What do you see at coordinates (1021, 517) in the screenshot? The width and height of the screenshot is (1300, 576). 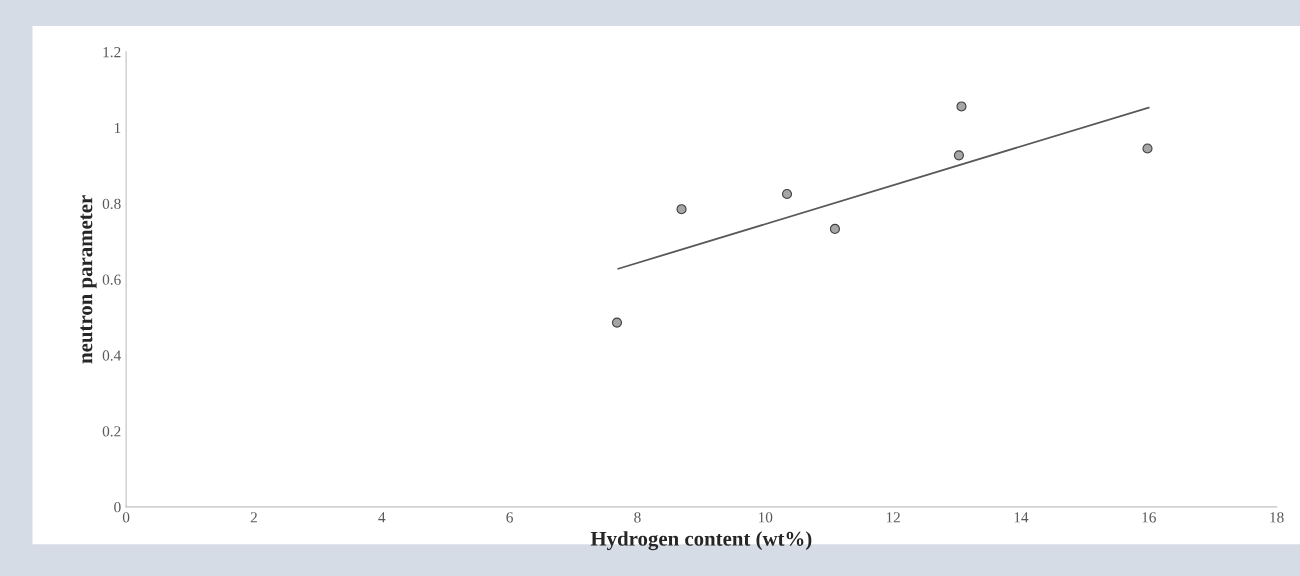 I see `x-tick-label: 14` at bounding box center [1021, 517].